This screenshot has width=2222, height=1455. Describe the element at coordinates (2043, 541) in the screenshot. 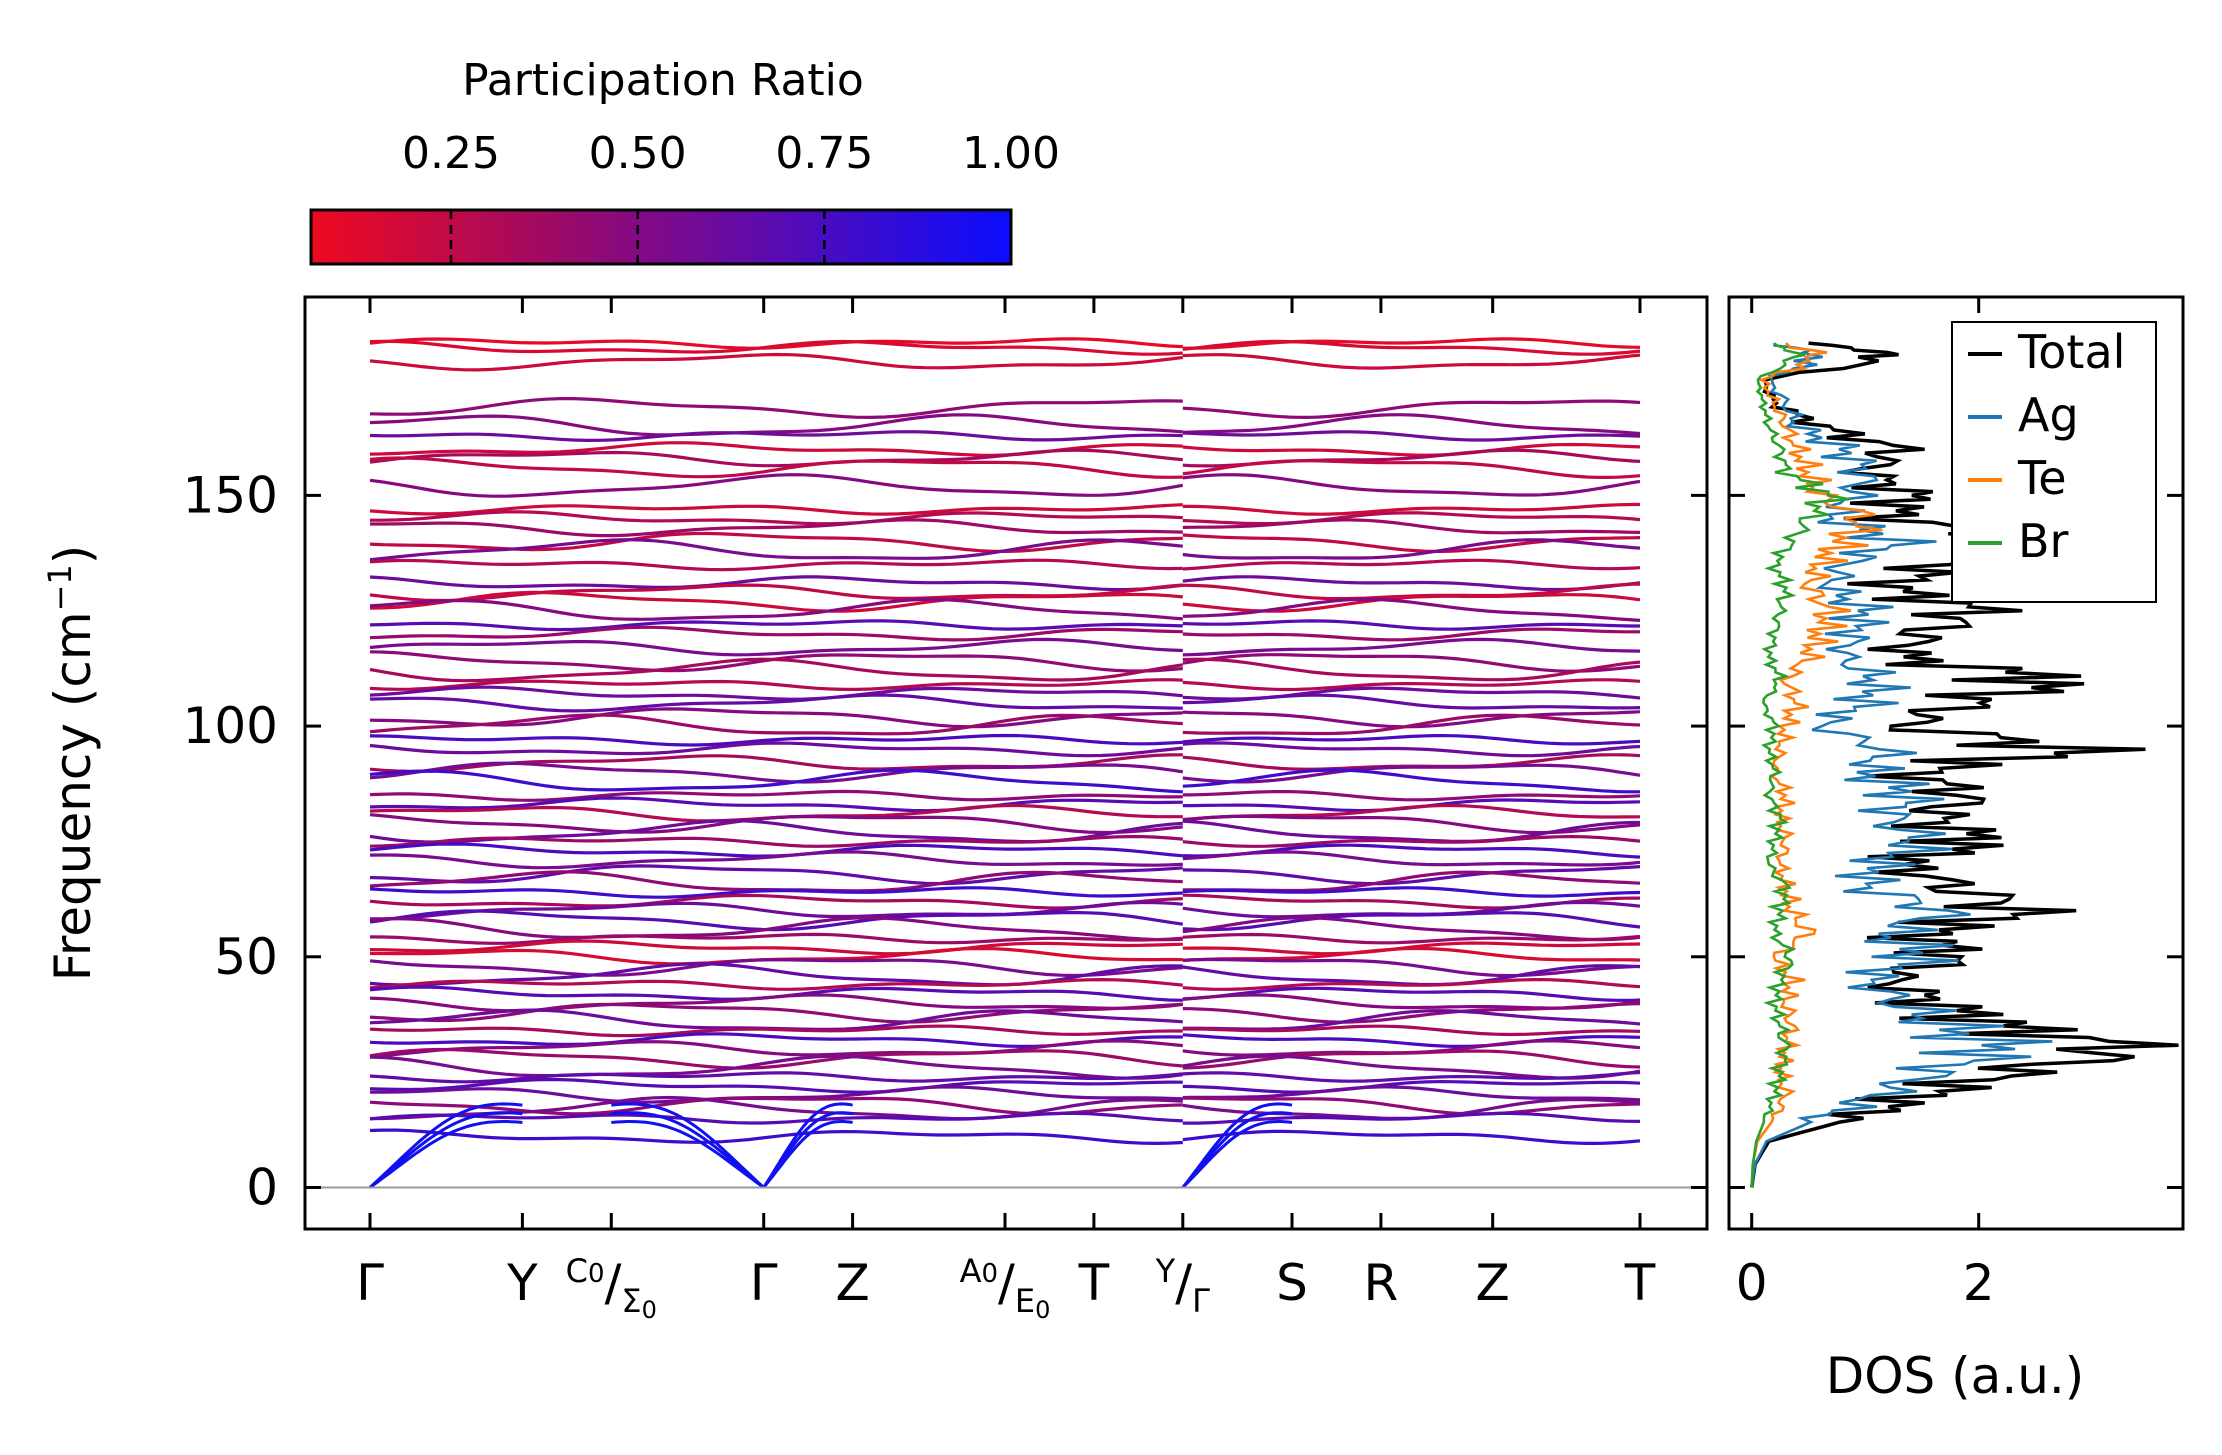

I see `legend-label: Br` at that location.